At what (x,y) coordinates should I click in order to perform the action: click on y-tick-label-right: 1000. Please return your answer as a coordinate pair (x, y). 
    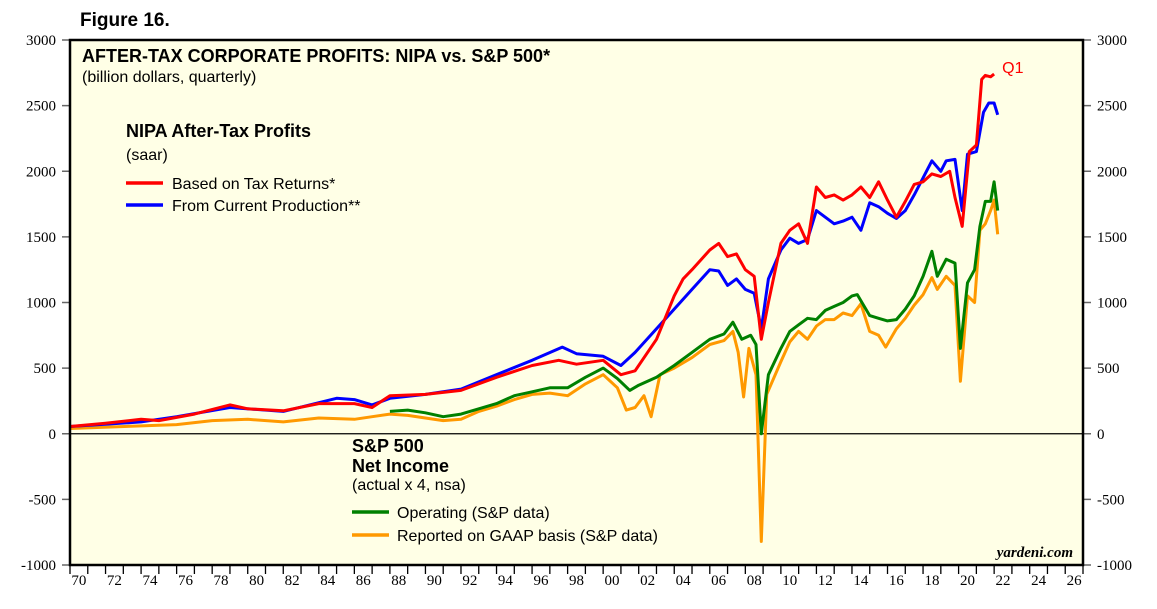
    Looking at the image, I should click on (1112, 304).